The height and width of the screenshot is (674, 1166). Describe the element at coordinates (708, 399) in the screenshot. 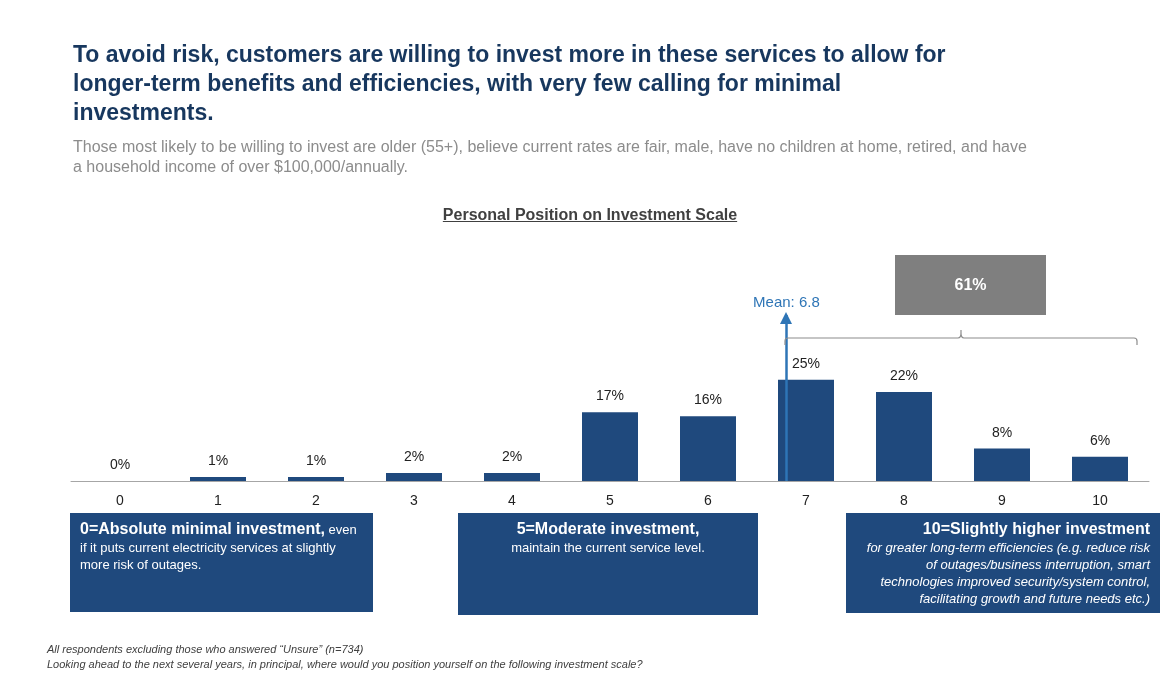

I see `data-label: 16%` at that location.